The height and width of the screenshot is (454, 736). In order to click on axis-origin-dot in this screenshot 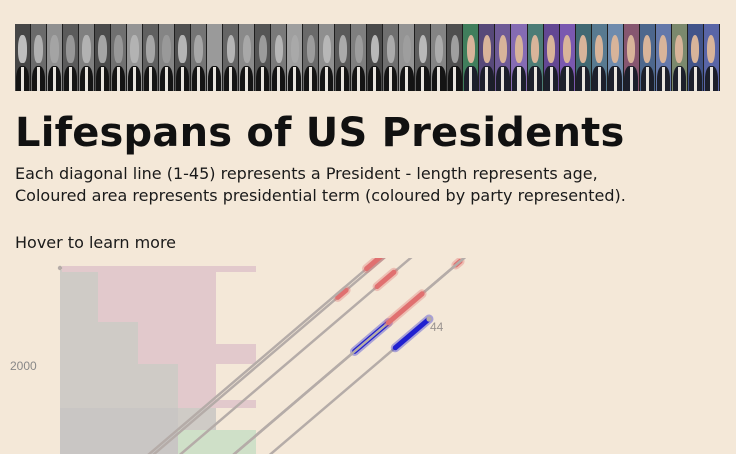, I will do `click(60, 268)`.